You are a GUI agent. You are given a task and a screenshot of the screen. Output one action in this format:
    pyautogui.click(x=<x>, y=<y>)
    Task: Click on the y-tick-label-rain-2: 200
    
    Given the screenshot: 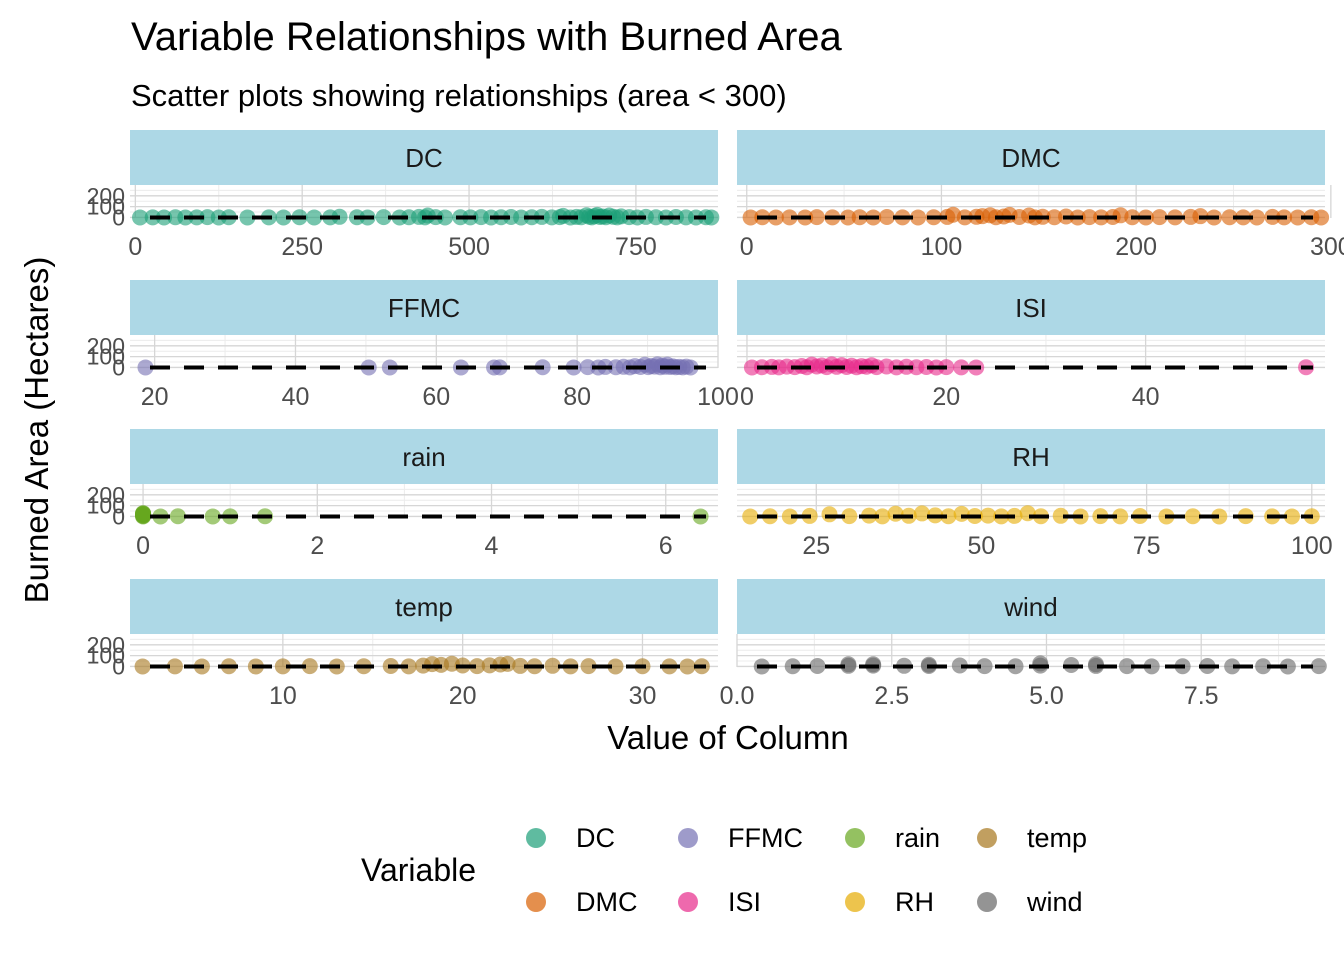 What is the action you would take?
    pyautogui.click(x=106, y=495)
    